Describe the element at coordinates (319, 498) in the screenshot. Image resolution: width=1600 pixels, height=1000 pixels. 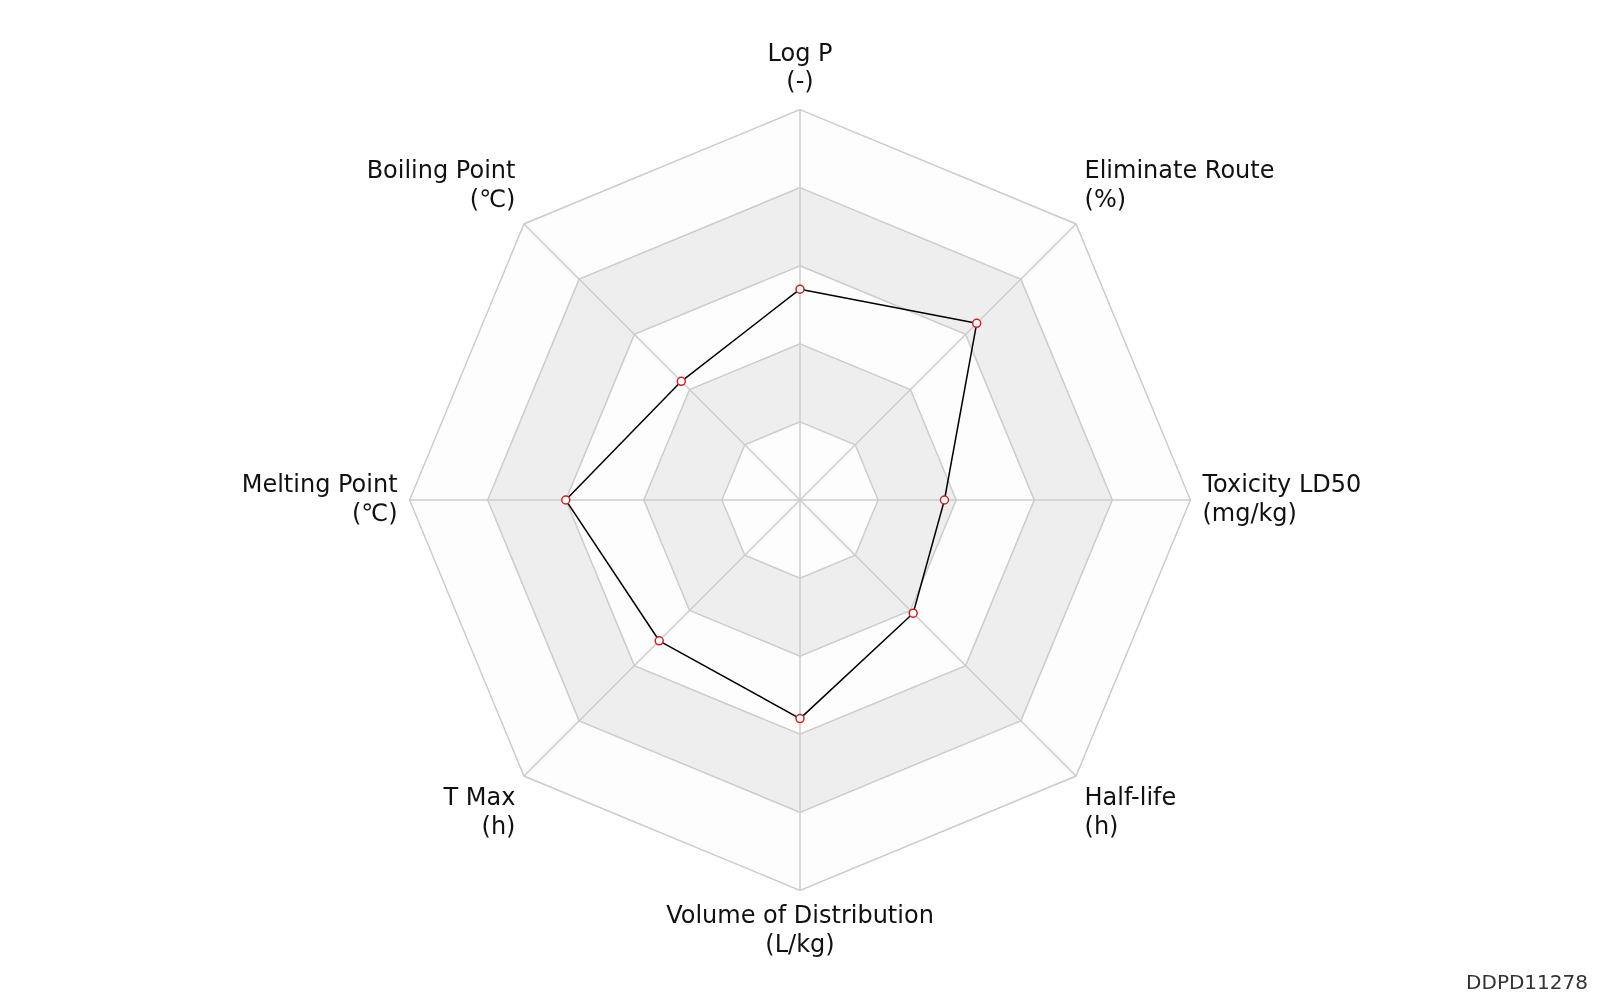
I see `spoke-label: Melting Point (℃)` at that location.